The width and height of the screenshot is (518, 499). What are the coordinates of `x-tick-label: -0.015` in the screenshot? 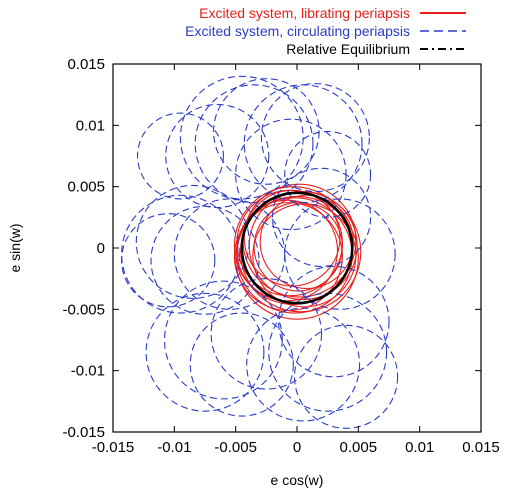 It's located at (113, 447).